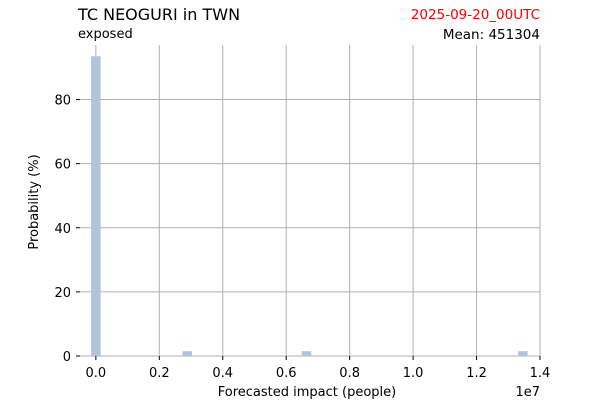  I want to click on x-tick-label: 1.4, so click(540, 373).